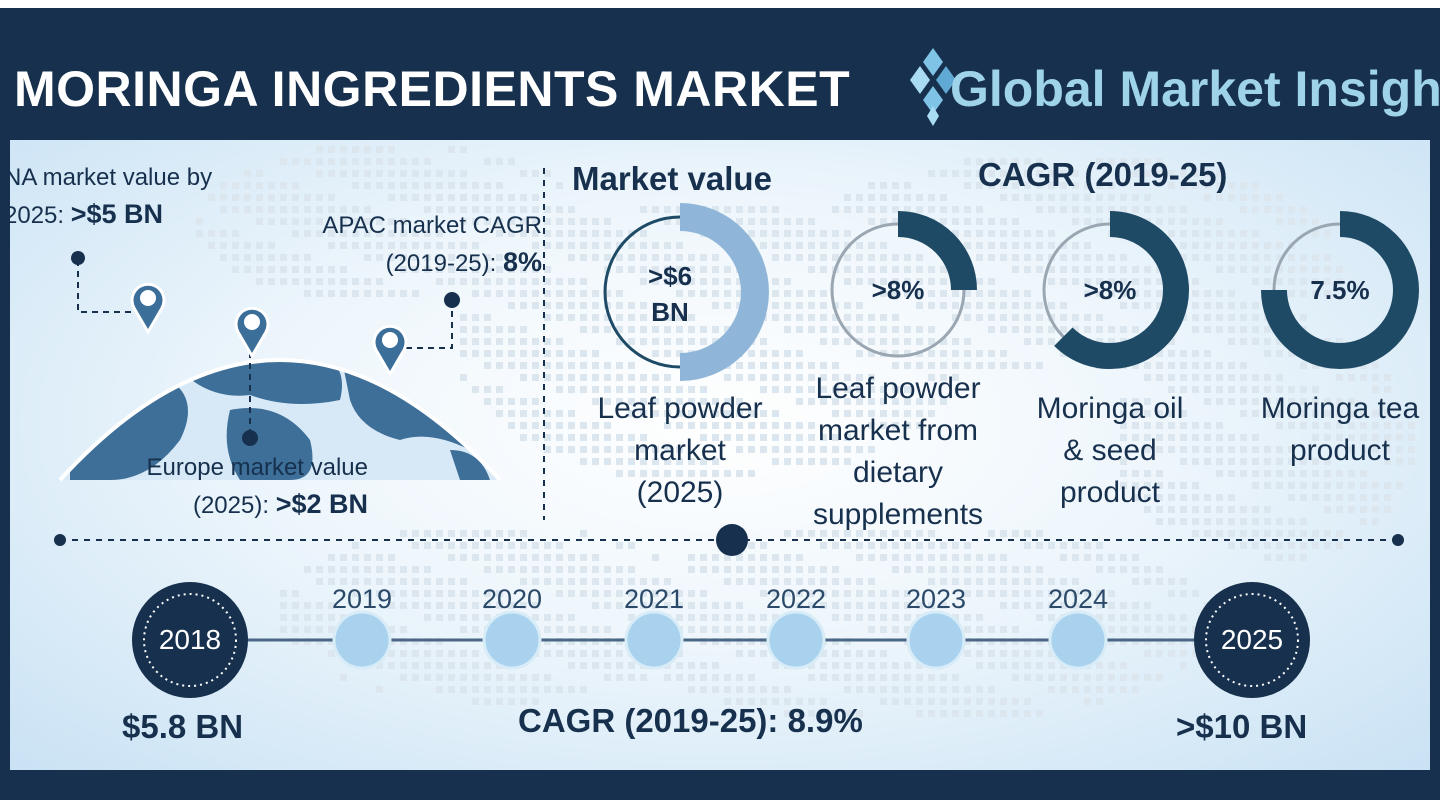 The width and height of the screenshot is (1440, 810). I want to click on cagr-donut-value: 7.5%, so click(1340, 290).